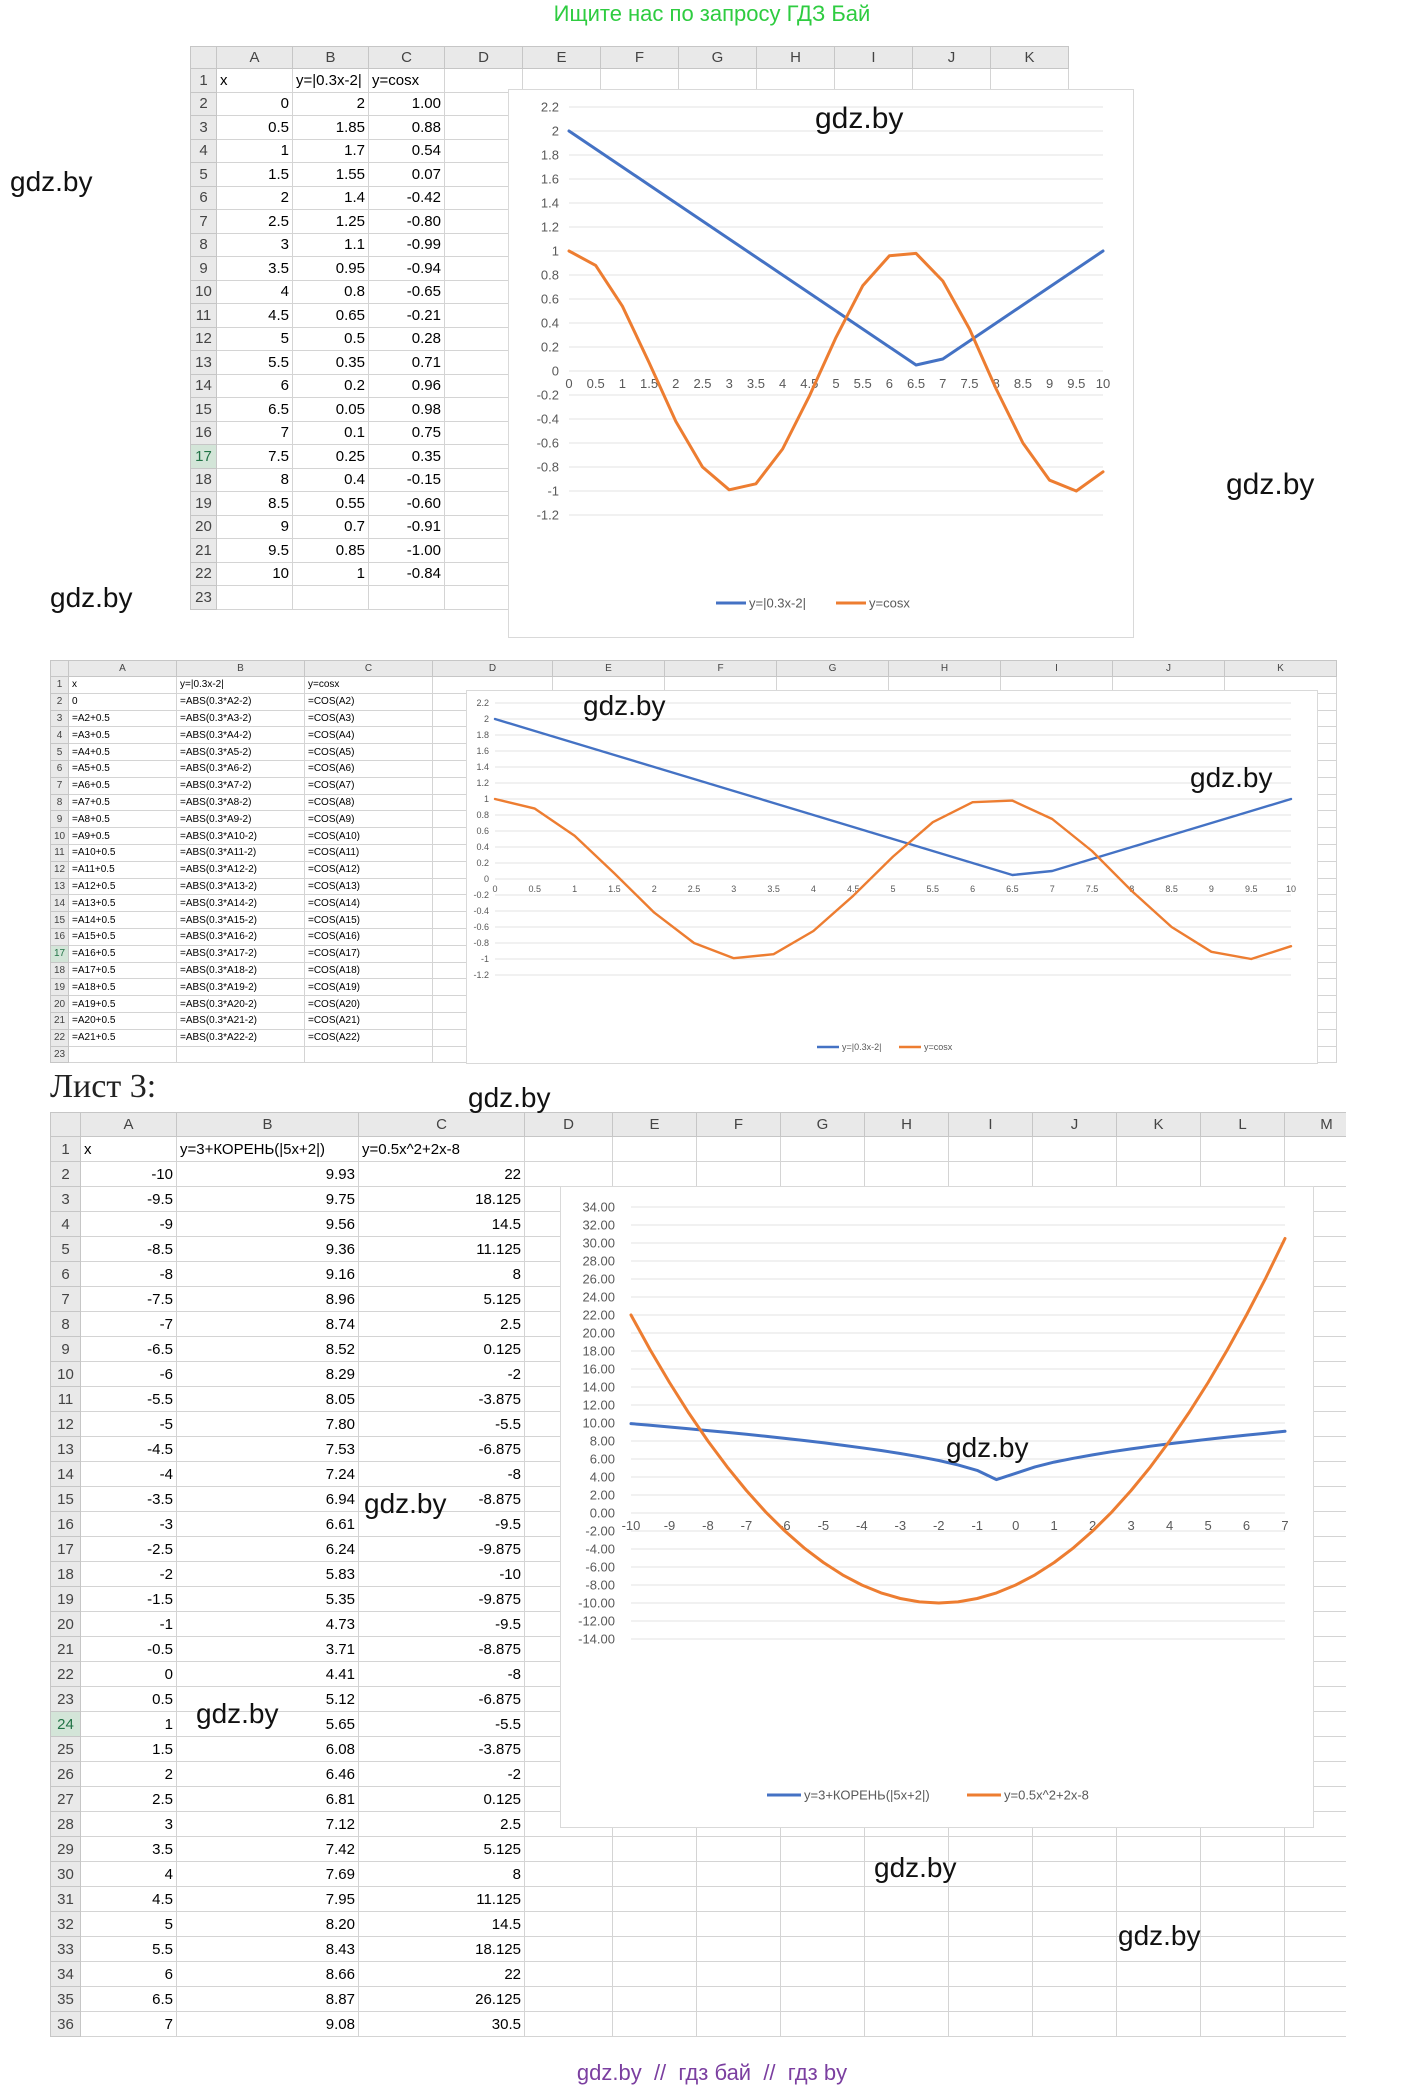 Image resolution: width=1424 pixels, height=2097 pixels. I want to click on cell: 4.73, so click(267, 1624).